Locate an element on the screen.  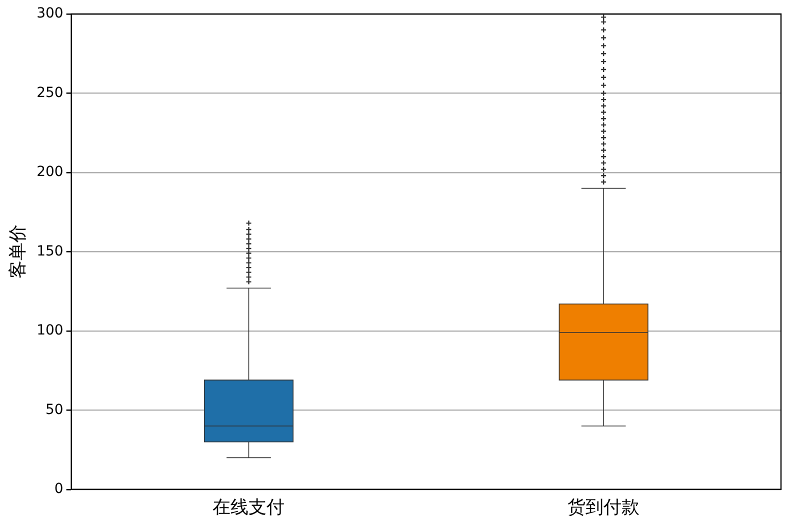
y-tick-label: 50 is located at coordinates (54, 410).